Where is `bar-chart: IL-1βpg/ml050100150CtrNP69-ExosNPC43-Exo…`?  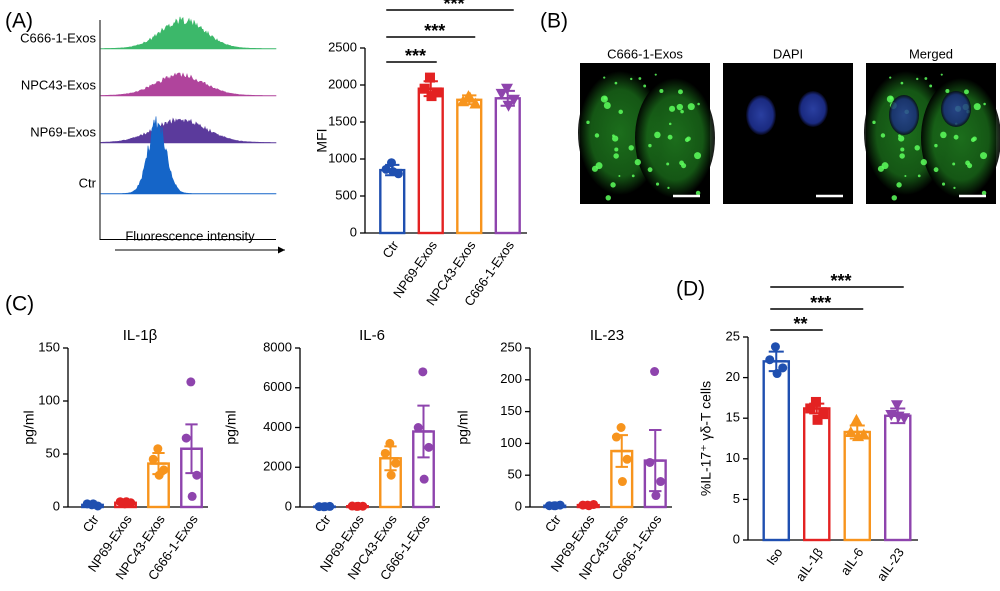
bar-chart: IL-1βpg/ml050100150CtrNP69-ExosNPC43-Exo… is located at coordinates (114, 455).